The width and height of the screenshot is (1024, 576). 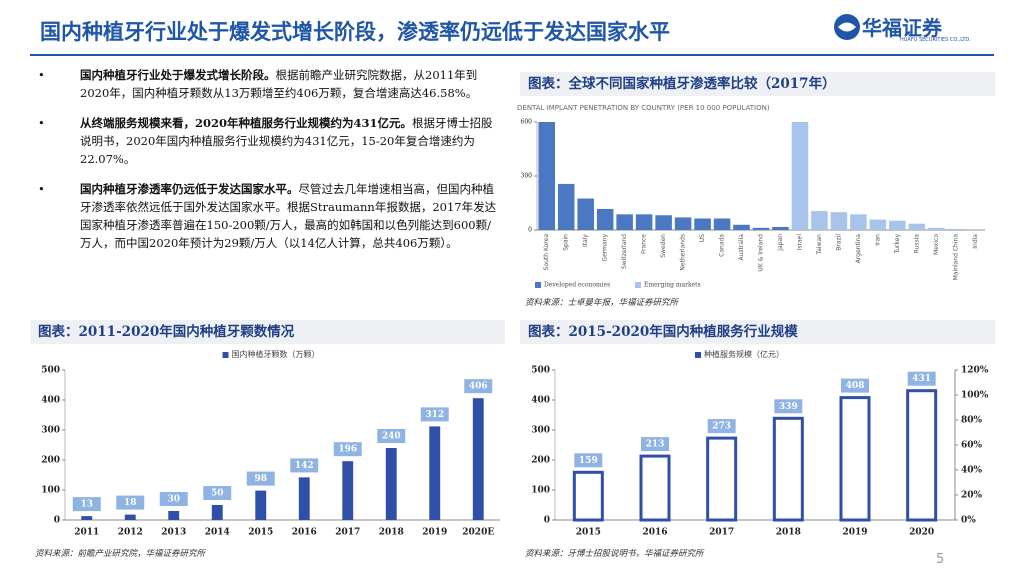 I want to click on x-tick-label: 2018, so click(x=391, y=533).